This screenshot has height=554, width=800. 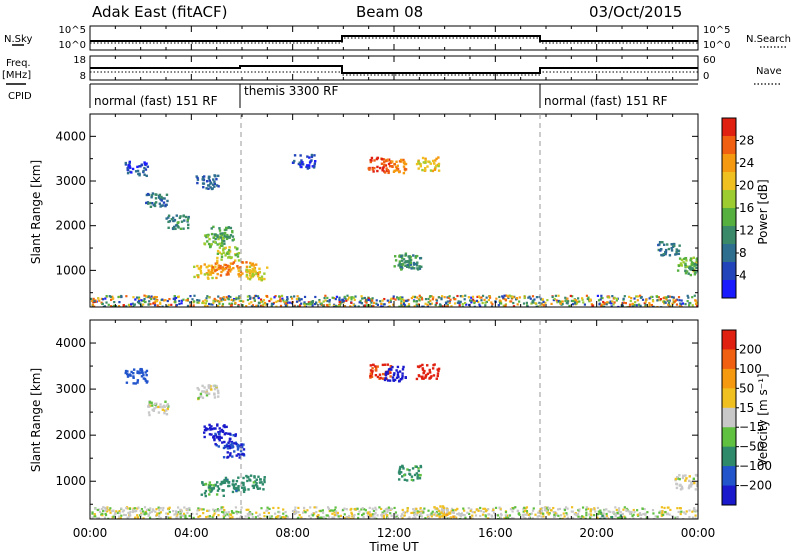 I want to click on colorbar-tick-label: −100, so click(x=755, y=466).